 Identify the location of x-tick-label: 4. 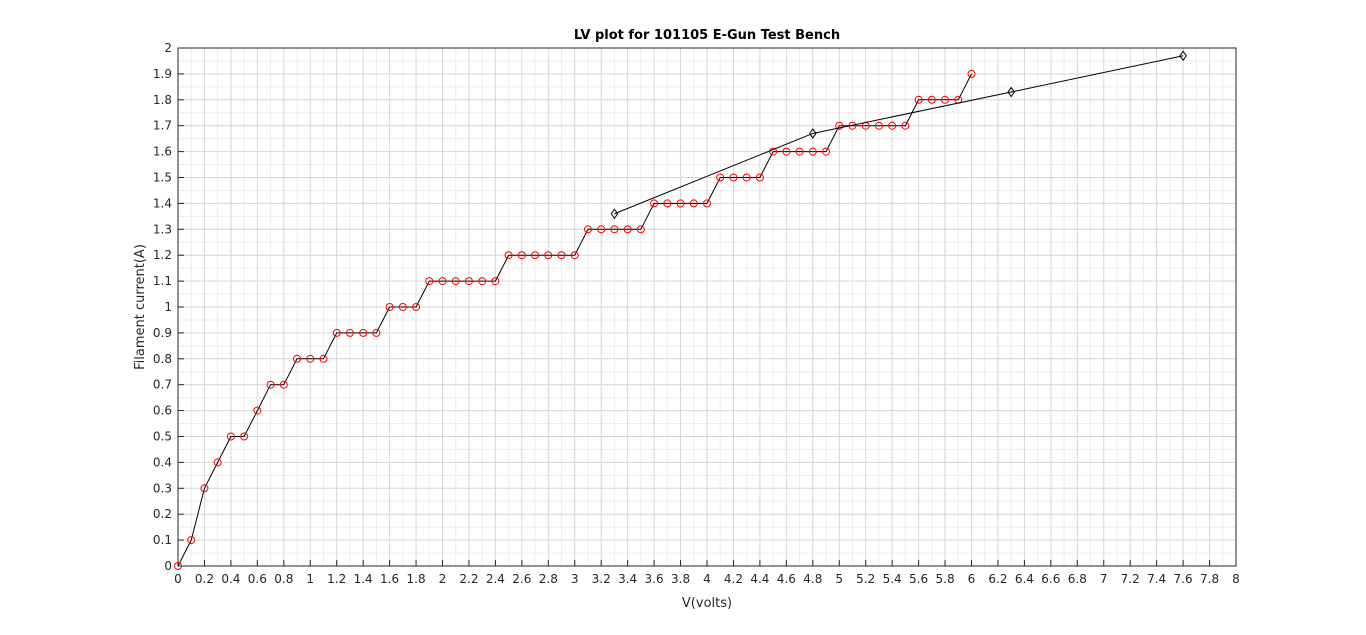
(707, 579).